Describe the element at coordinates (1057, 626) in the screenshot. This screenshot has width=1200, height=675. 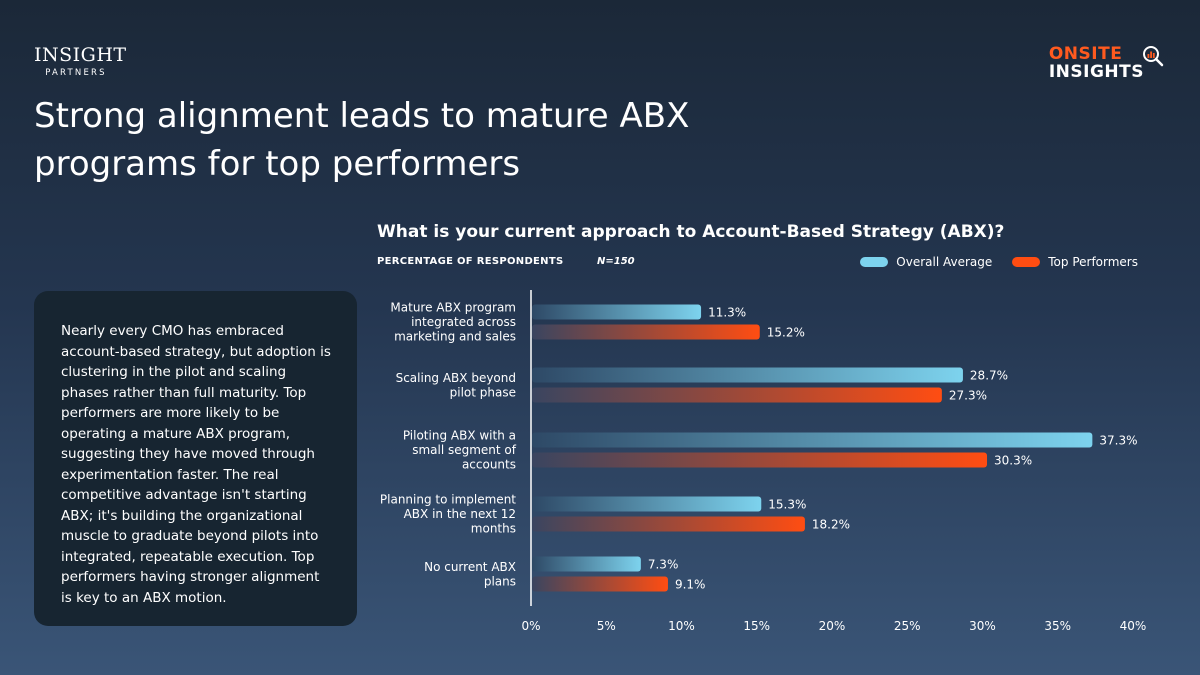
I see `x-tick-label: 35%` at that location.